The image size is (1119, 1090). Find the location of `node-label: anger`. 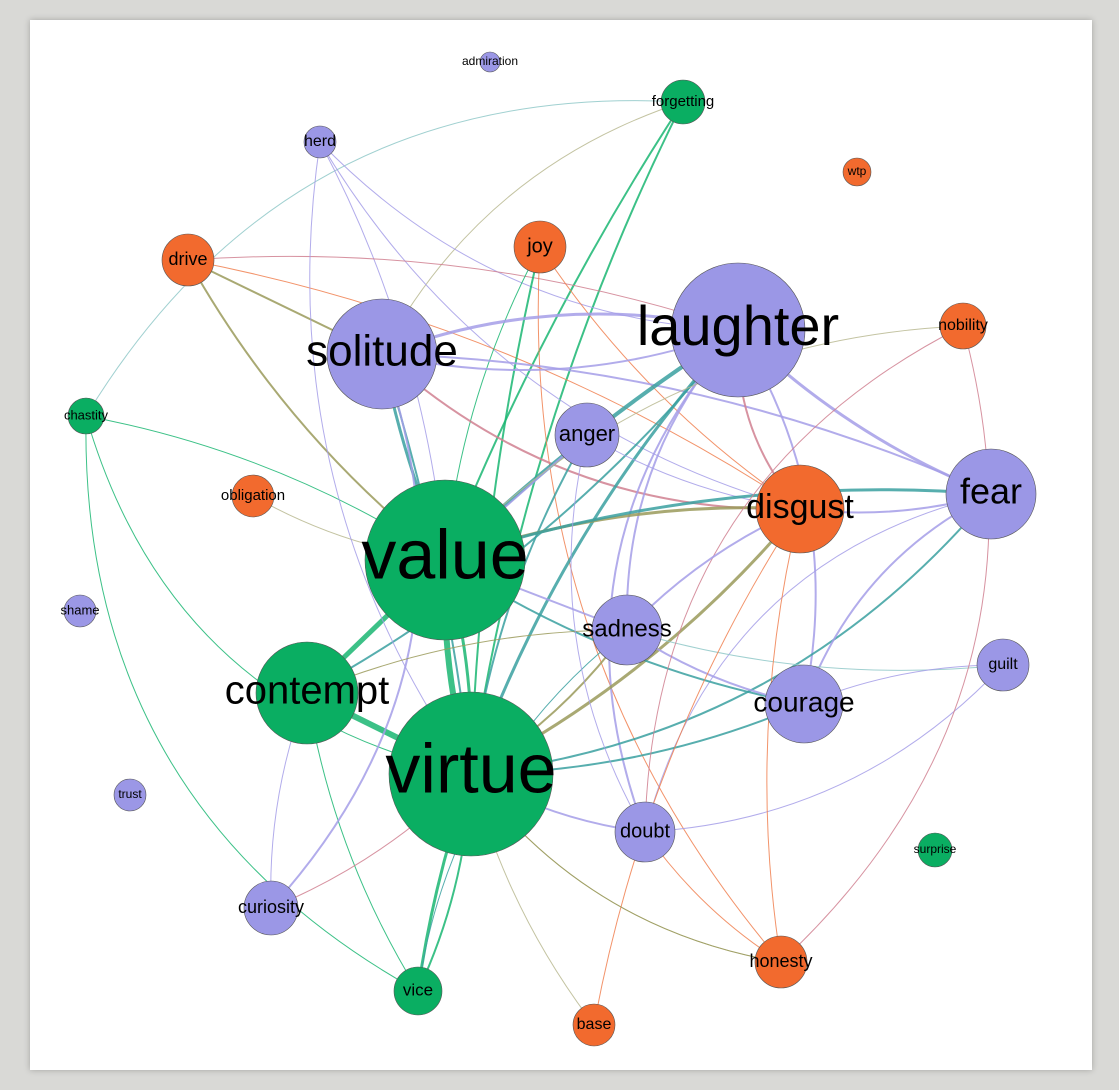

node-label: anger is located at coordinates (587, 433).